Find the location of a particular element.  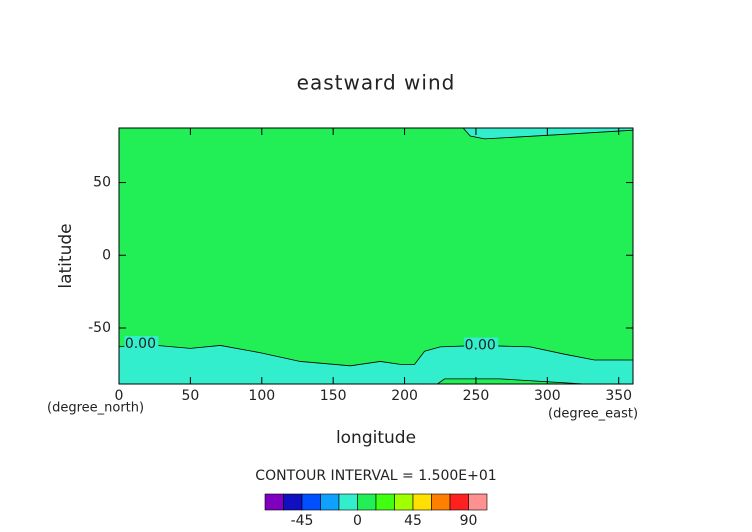

x-tick-label: 100 is located at coordinates (261, 396).